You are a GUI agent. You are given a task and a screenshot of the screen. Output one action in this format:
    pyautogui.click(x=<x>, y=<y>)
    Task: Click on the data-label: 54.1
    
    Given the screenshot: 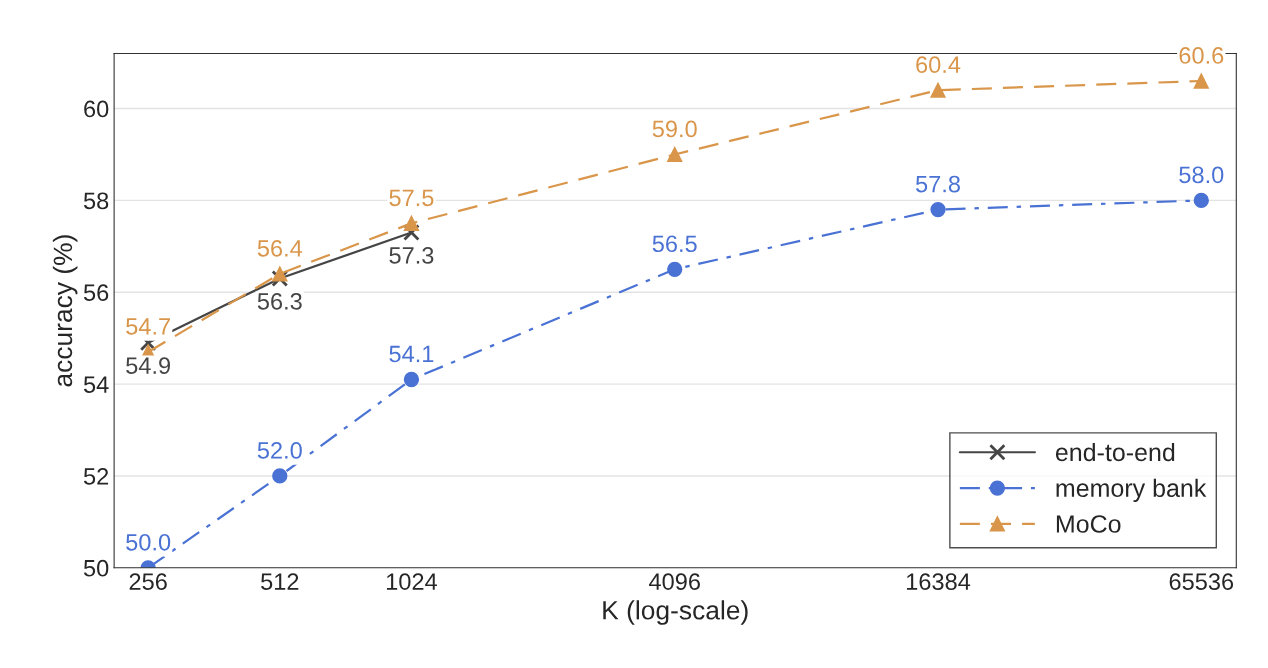 What is the action you would take?
    pyautogui.click(x=411, y=354)
    